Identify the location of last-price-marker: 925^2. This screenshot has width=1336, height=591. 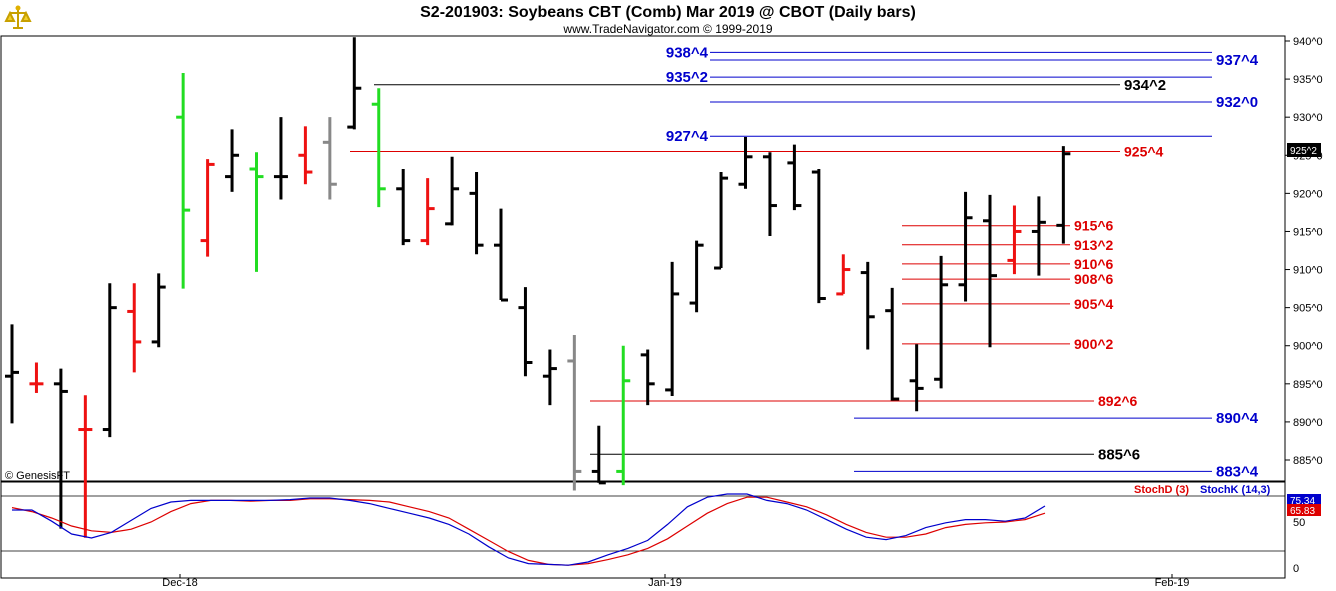
(1304, 150).